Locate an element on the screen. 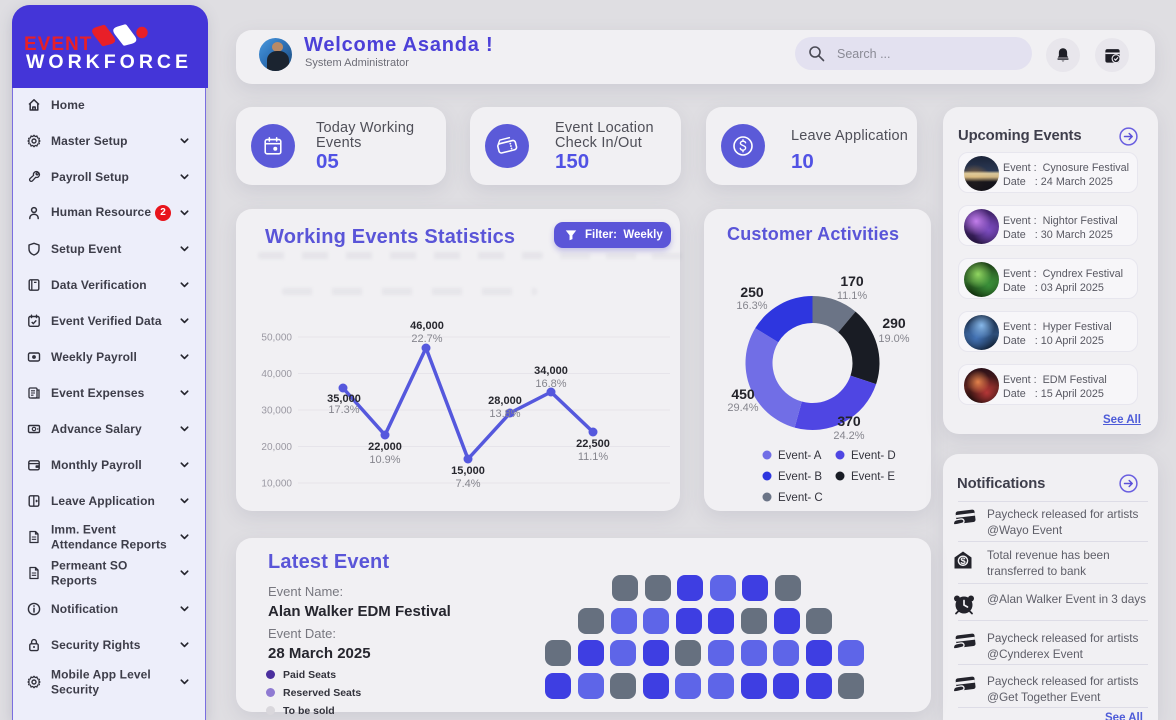 This screenshot has height=720, width=1176. svg-text: 17.3% is located at coordinates (343, 410).